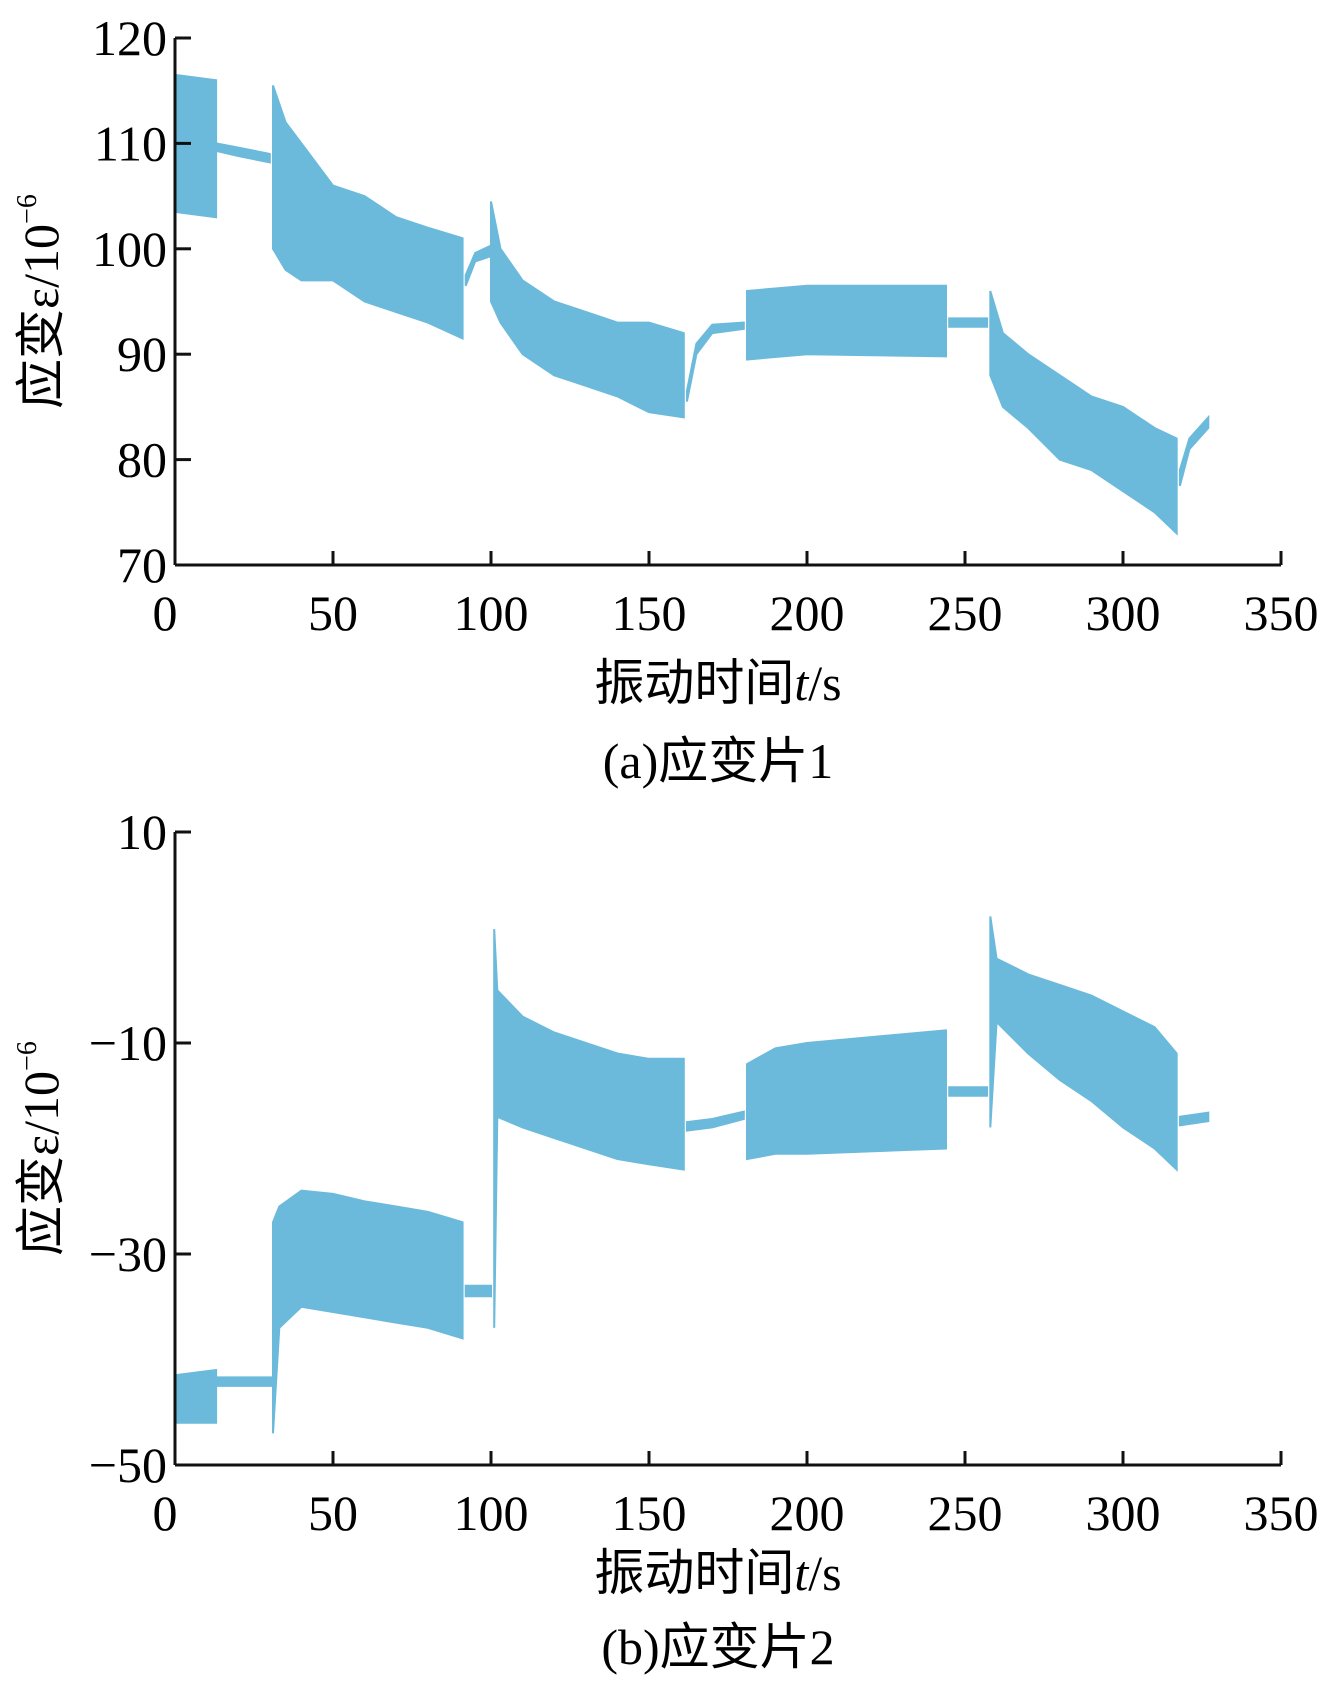 Image resolution: width=1343 pixels, height=1704 pixels. Describe the element at coordinates (717, 1647) in the screenshot. I see `chart-caption: (b)应变片2` at that location.